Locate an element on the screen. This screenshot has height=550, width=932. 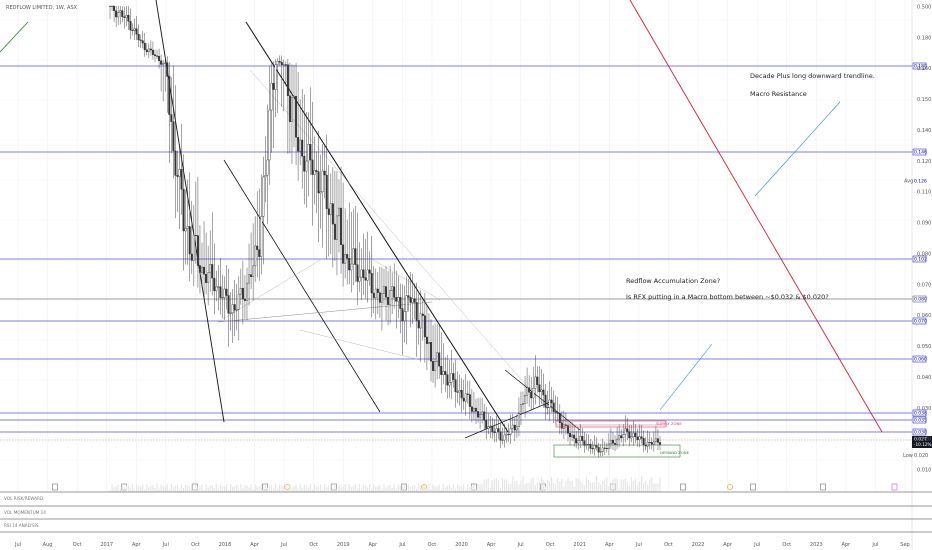
x-tick-label: 2022 is located at coordinates (698, 545).